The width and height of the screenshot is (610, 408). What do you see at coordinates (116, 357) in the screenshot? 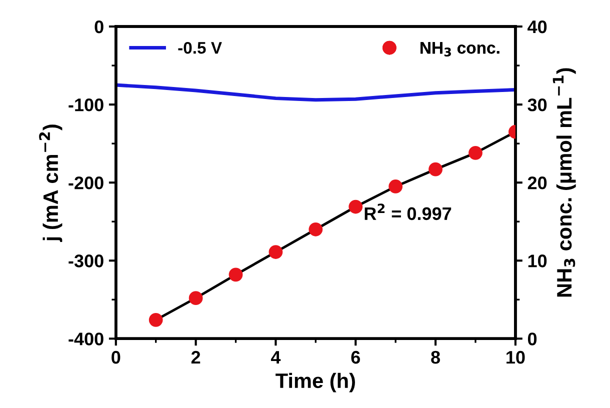
I see `x-tick-label: 0` at bounding box center [116, 357].